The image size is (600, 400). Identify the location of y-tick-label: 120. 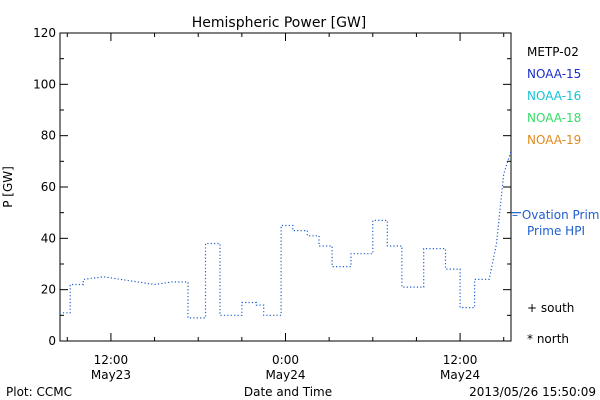
(44, 33).